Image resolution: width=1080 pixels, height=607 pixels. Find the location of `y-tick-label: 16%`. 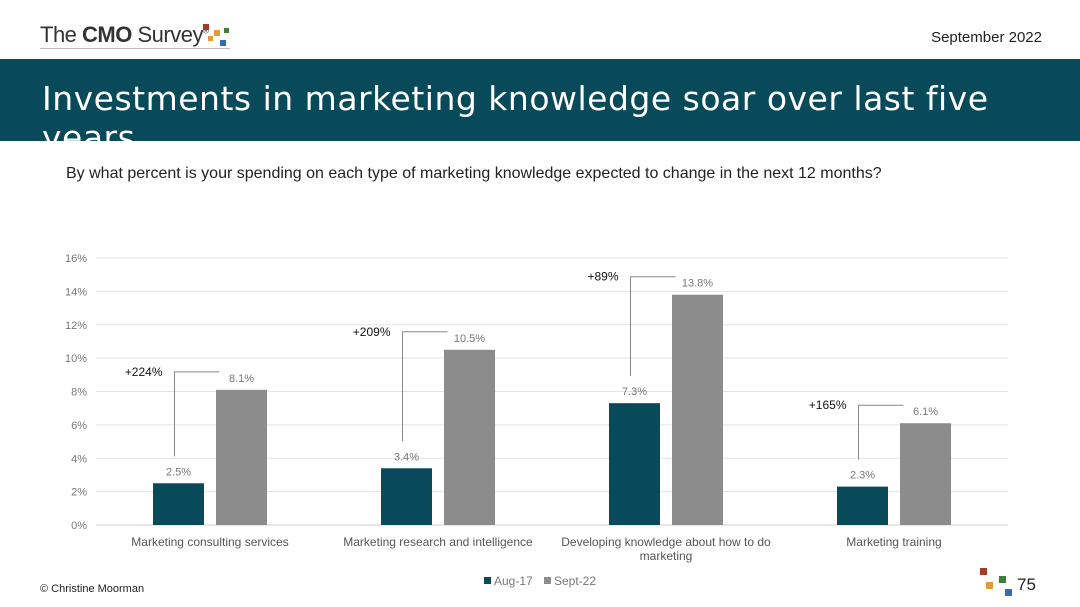

y-tick-label: 16% is located at coordinates (76, 259).